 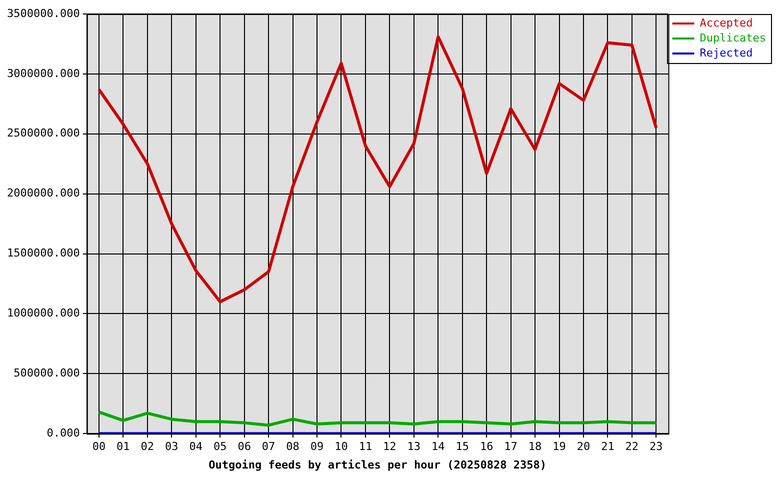 I want to click on y-tick-label: 500000.000, so click(x=47, y=373).